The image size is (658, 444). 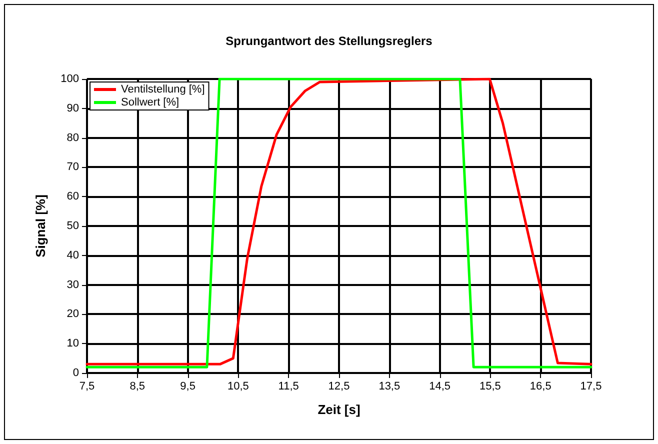 I want to click on legend-label: Sollwert [%], so click(x=150, y=102).